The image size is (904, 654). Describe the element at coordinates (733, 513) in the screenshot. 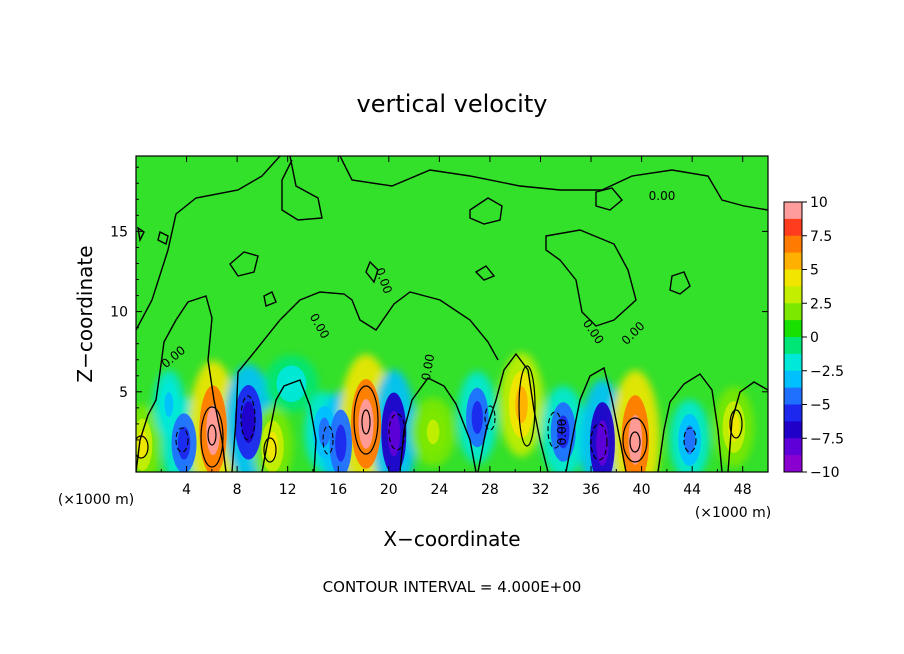

I see `x-unit-right: (×1000 m)` at that location.